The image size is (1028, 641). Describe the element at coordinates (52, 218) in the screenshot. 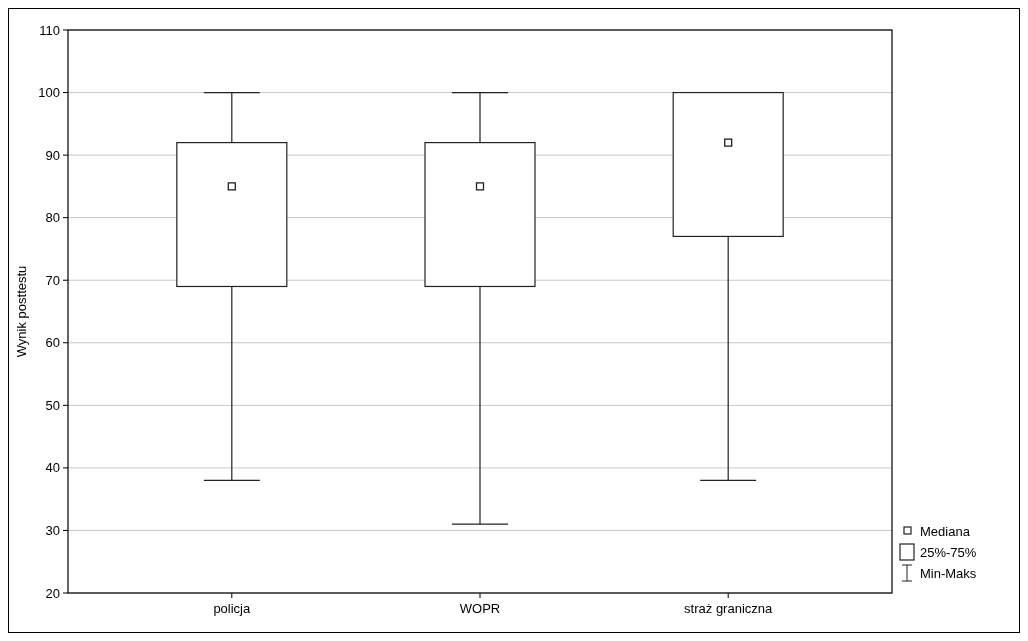

I see `y-tick-label: 80` at that location.